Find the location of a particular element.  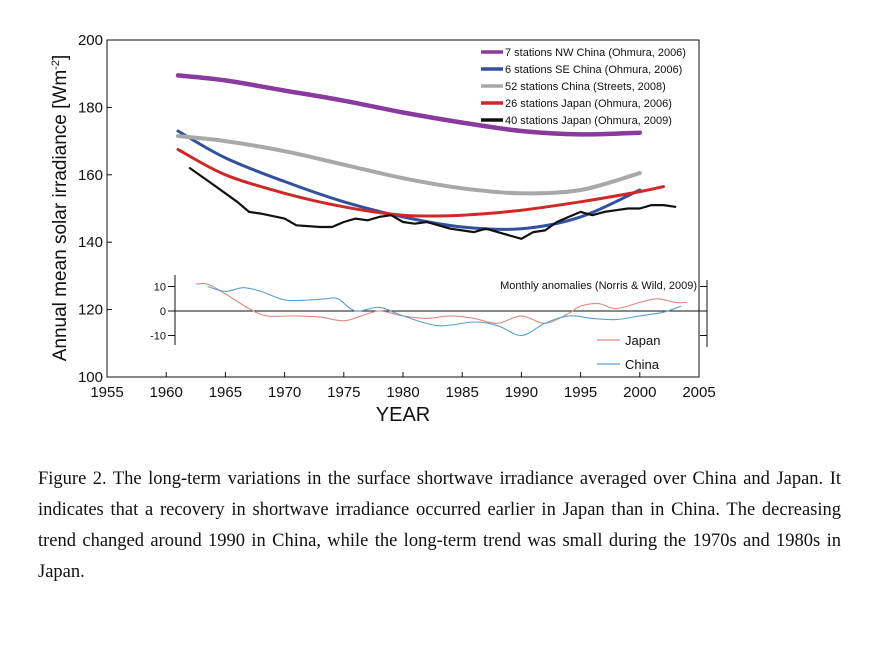

x-tick-label: 1980 is located at coordinates (402, 392).